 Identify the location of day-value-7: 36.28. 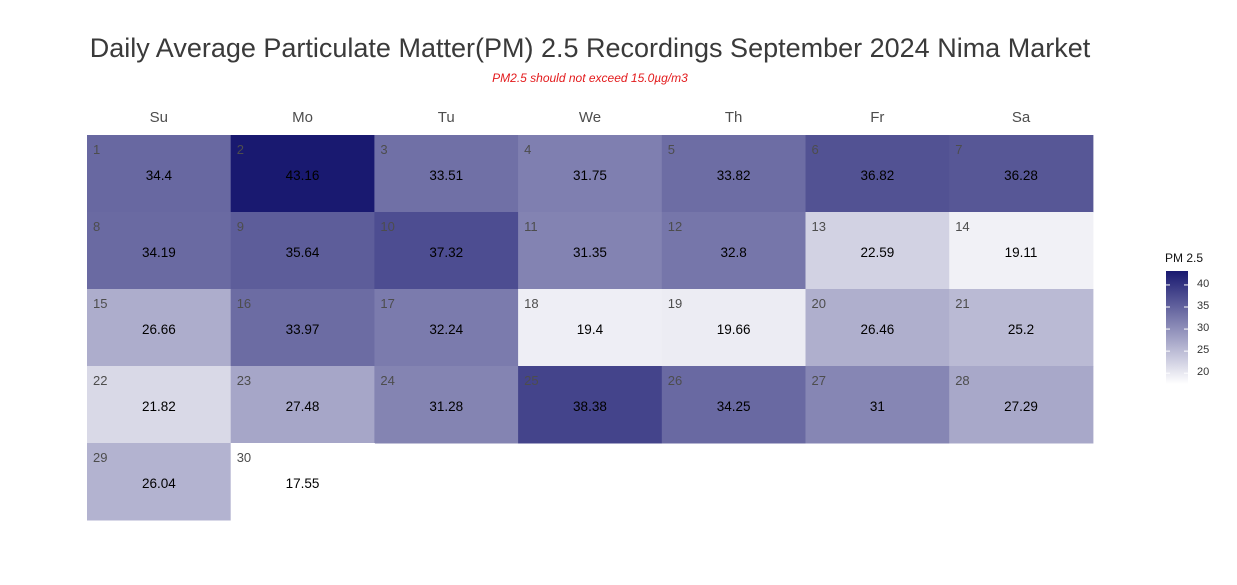
(1021, 175).